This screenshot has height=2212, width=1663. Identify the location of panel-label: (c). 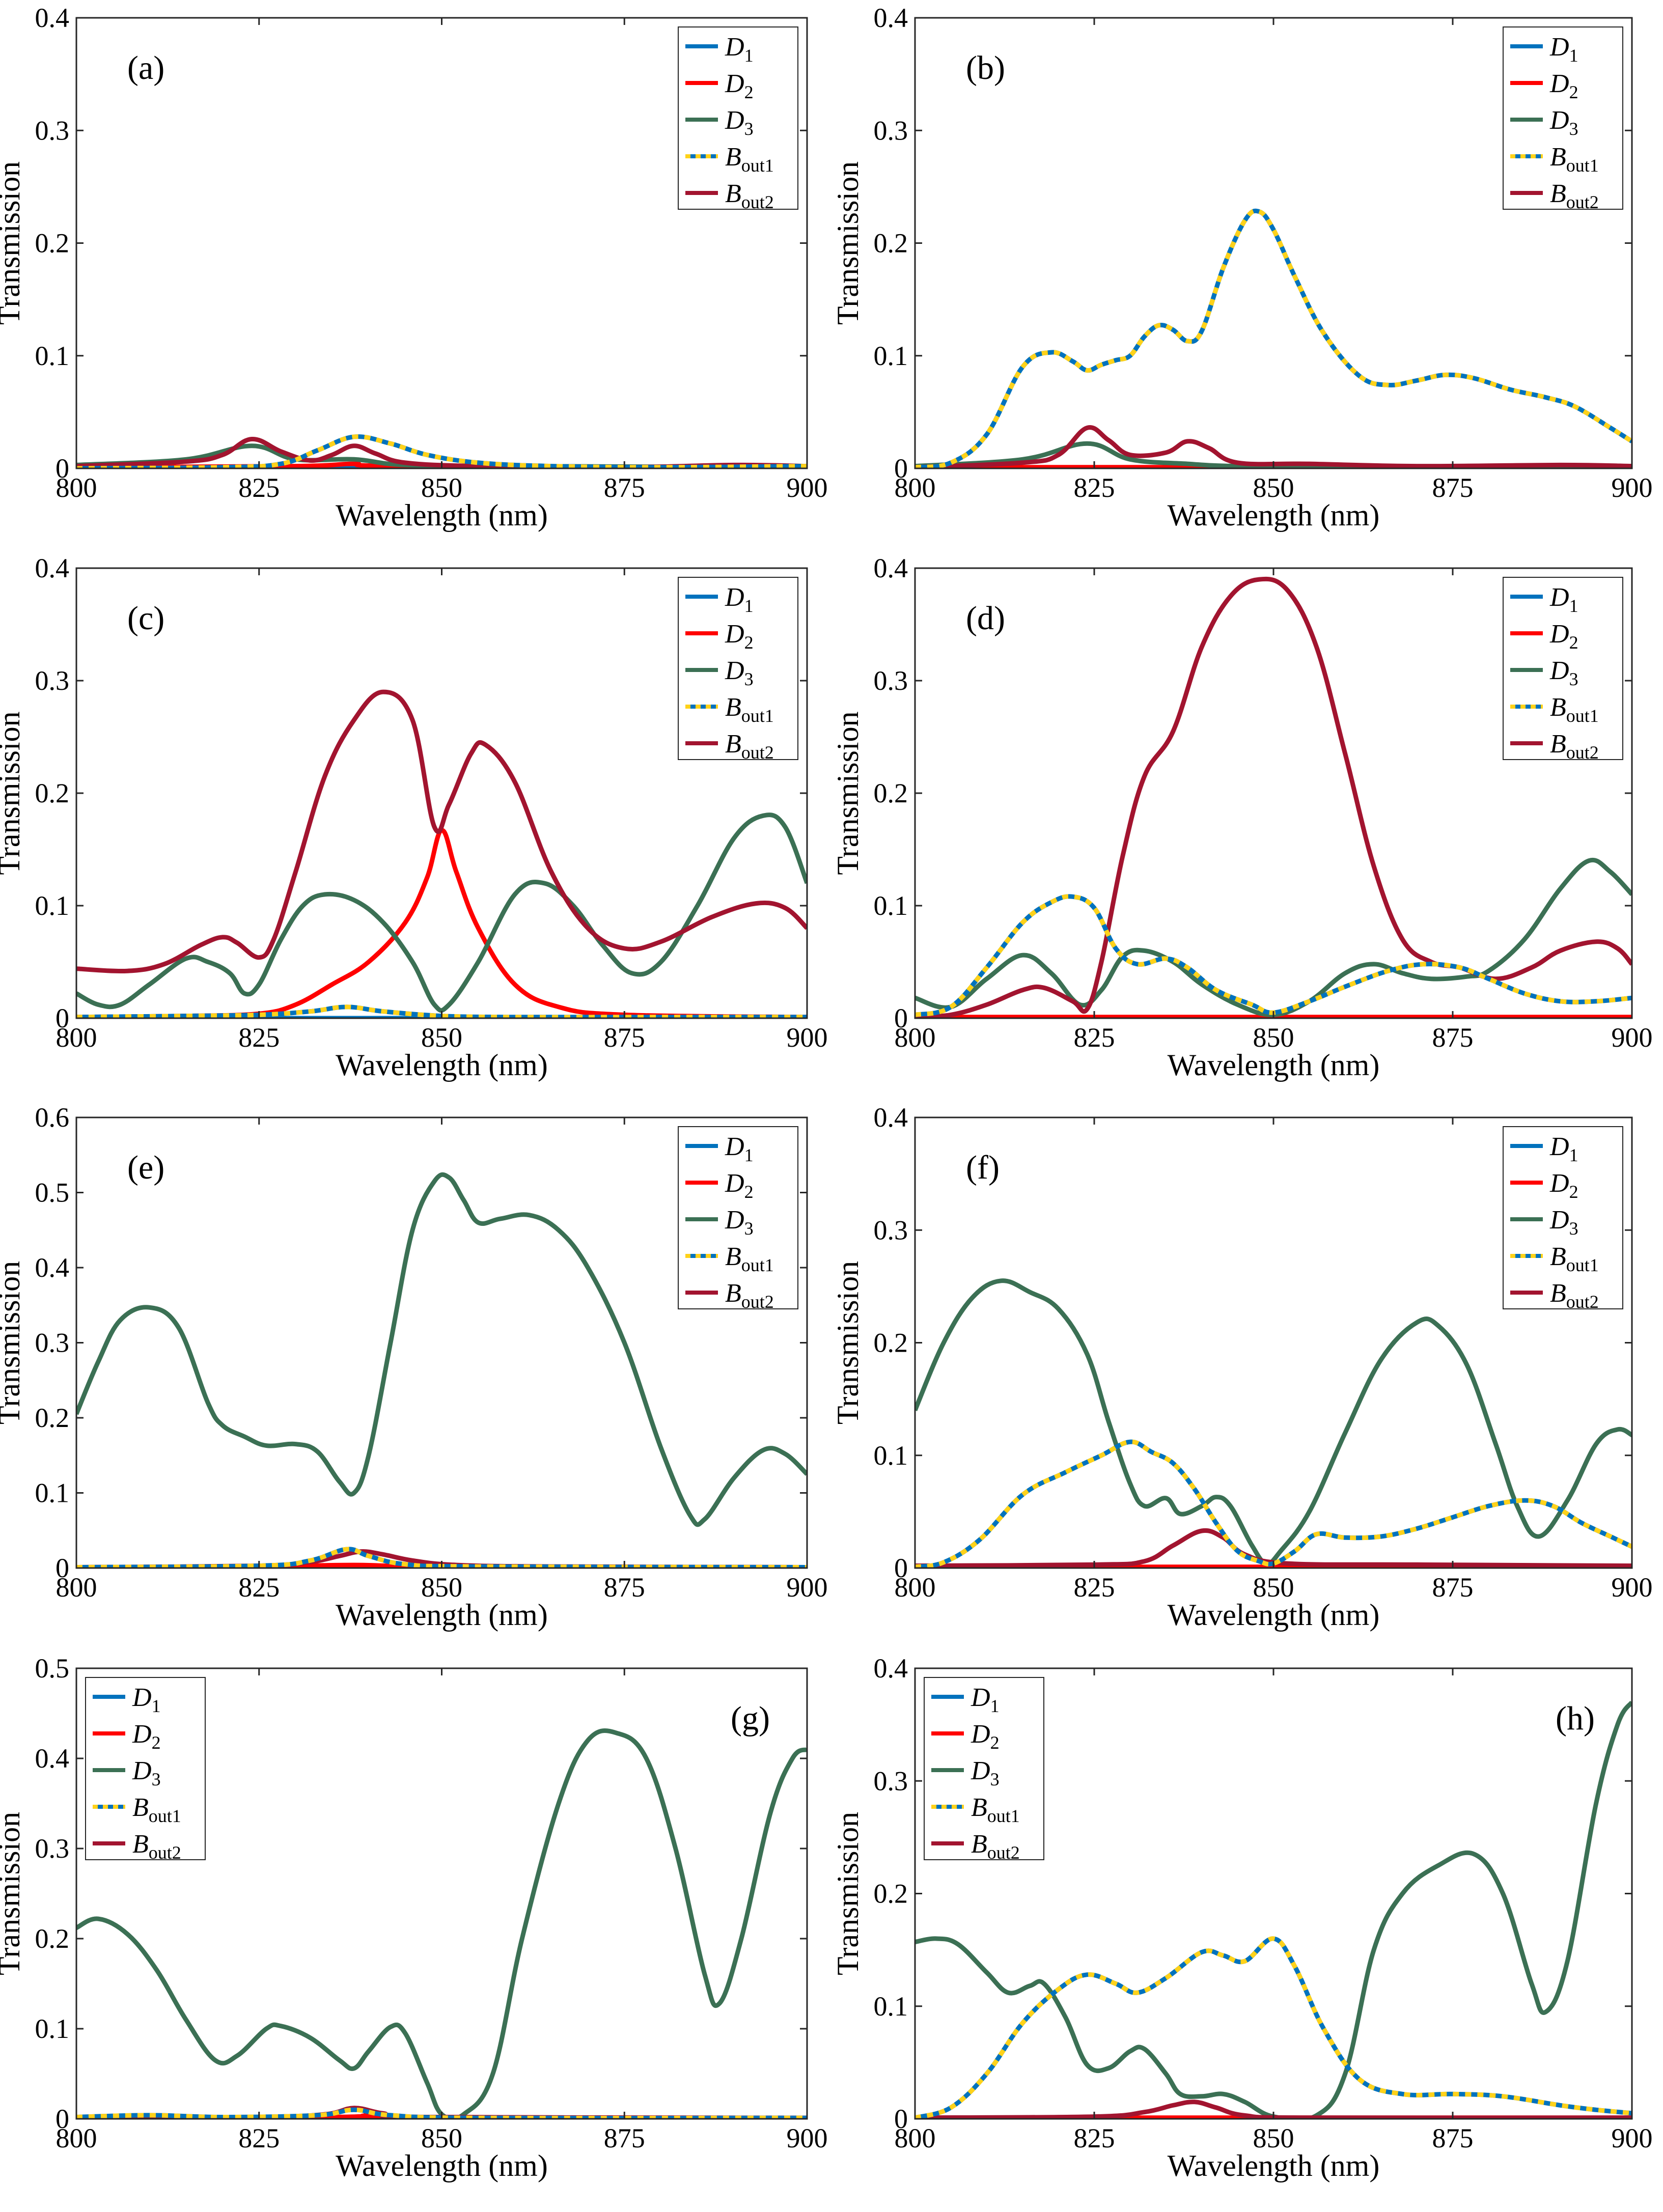
(145, 618).